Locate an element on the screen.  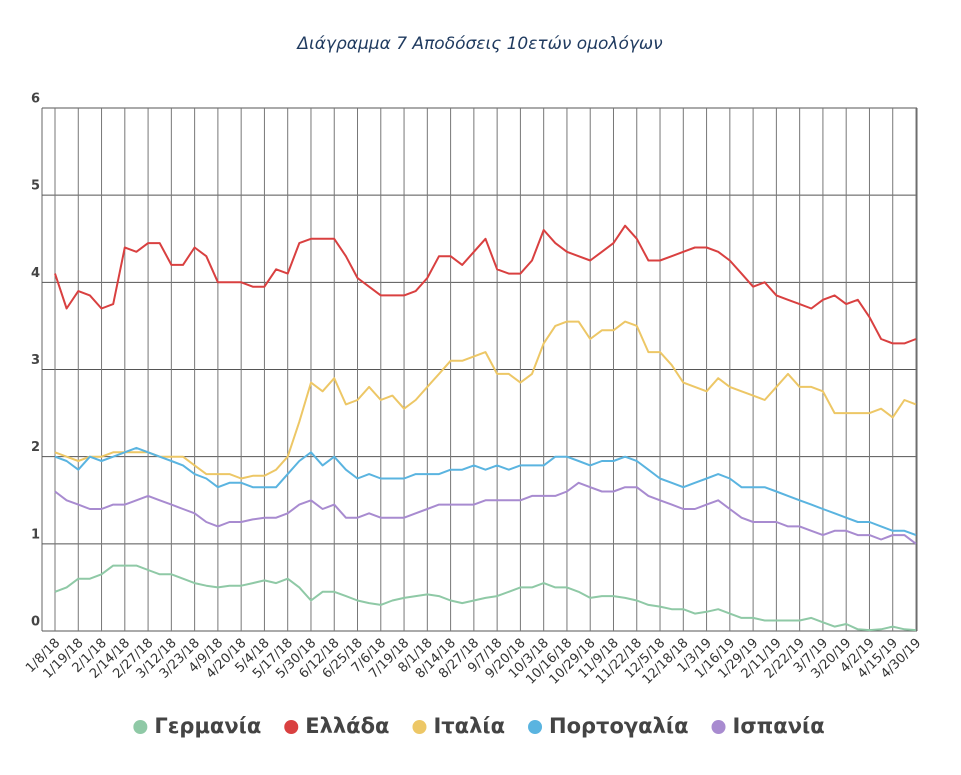
chart-title: Διάγραμμα 7 Αποδόσεις 10ετών ομολόγων is located at coordinates (479, 44).